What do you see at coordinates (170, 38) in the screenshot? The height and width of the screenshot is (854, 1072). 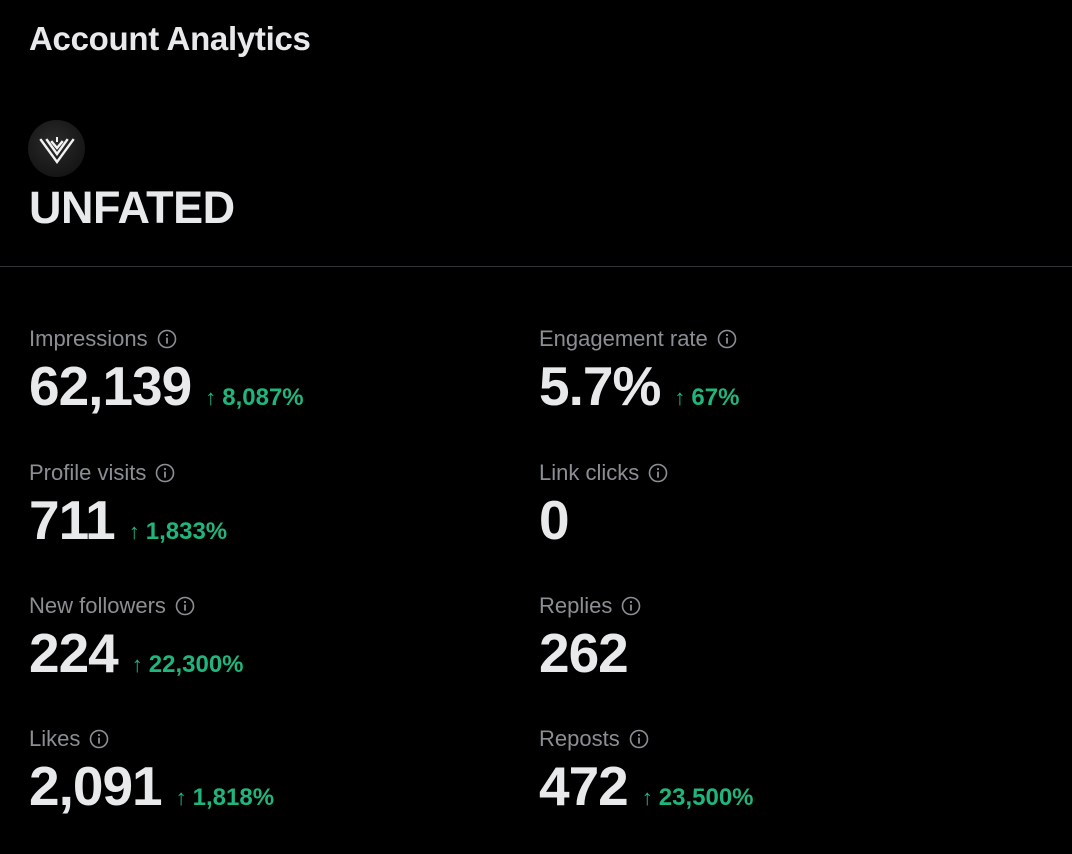 I see `page-title: Account Analytics` at bounding box center [170, 38].